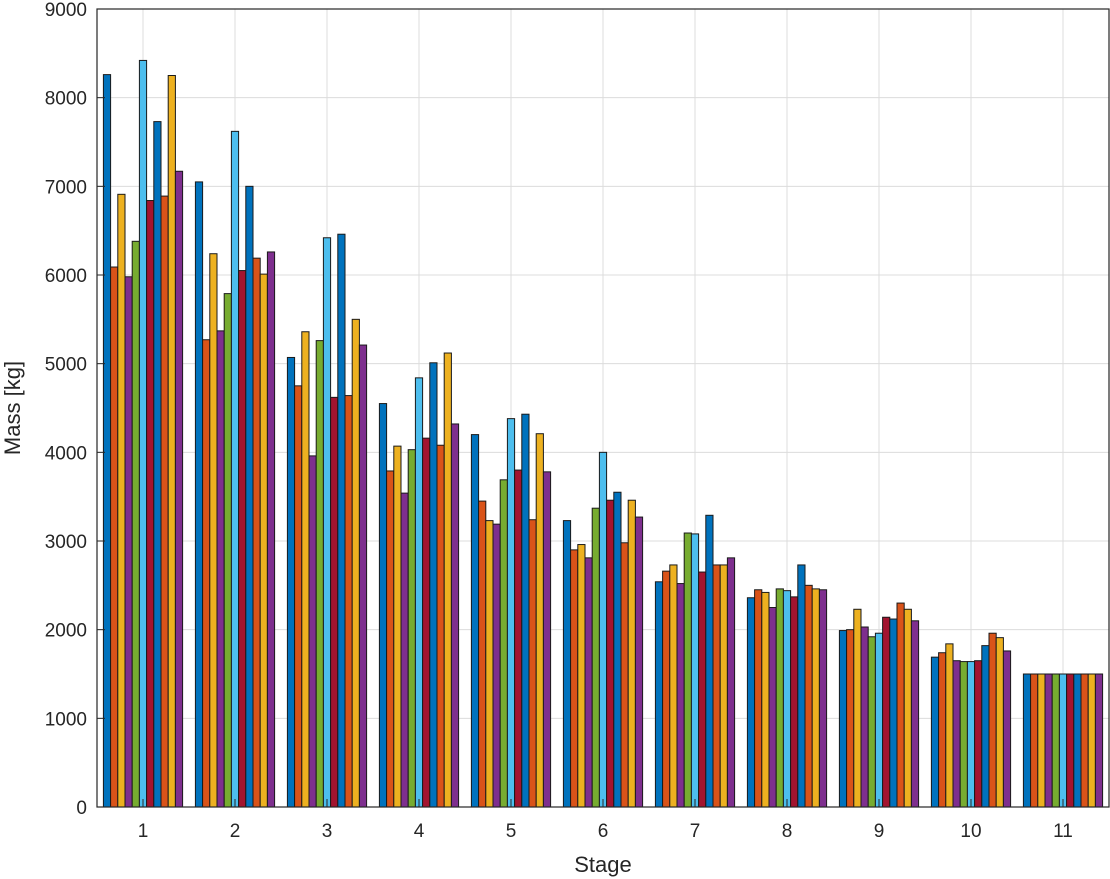 This screenshot has height=879, width=1110. Describe the element at coordinates (327, 831) in the screenshot. I see `x-tick-label: 3` at that location.